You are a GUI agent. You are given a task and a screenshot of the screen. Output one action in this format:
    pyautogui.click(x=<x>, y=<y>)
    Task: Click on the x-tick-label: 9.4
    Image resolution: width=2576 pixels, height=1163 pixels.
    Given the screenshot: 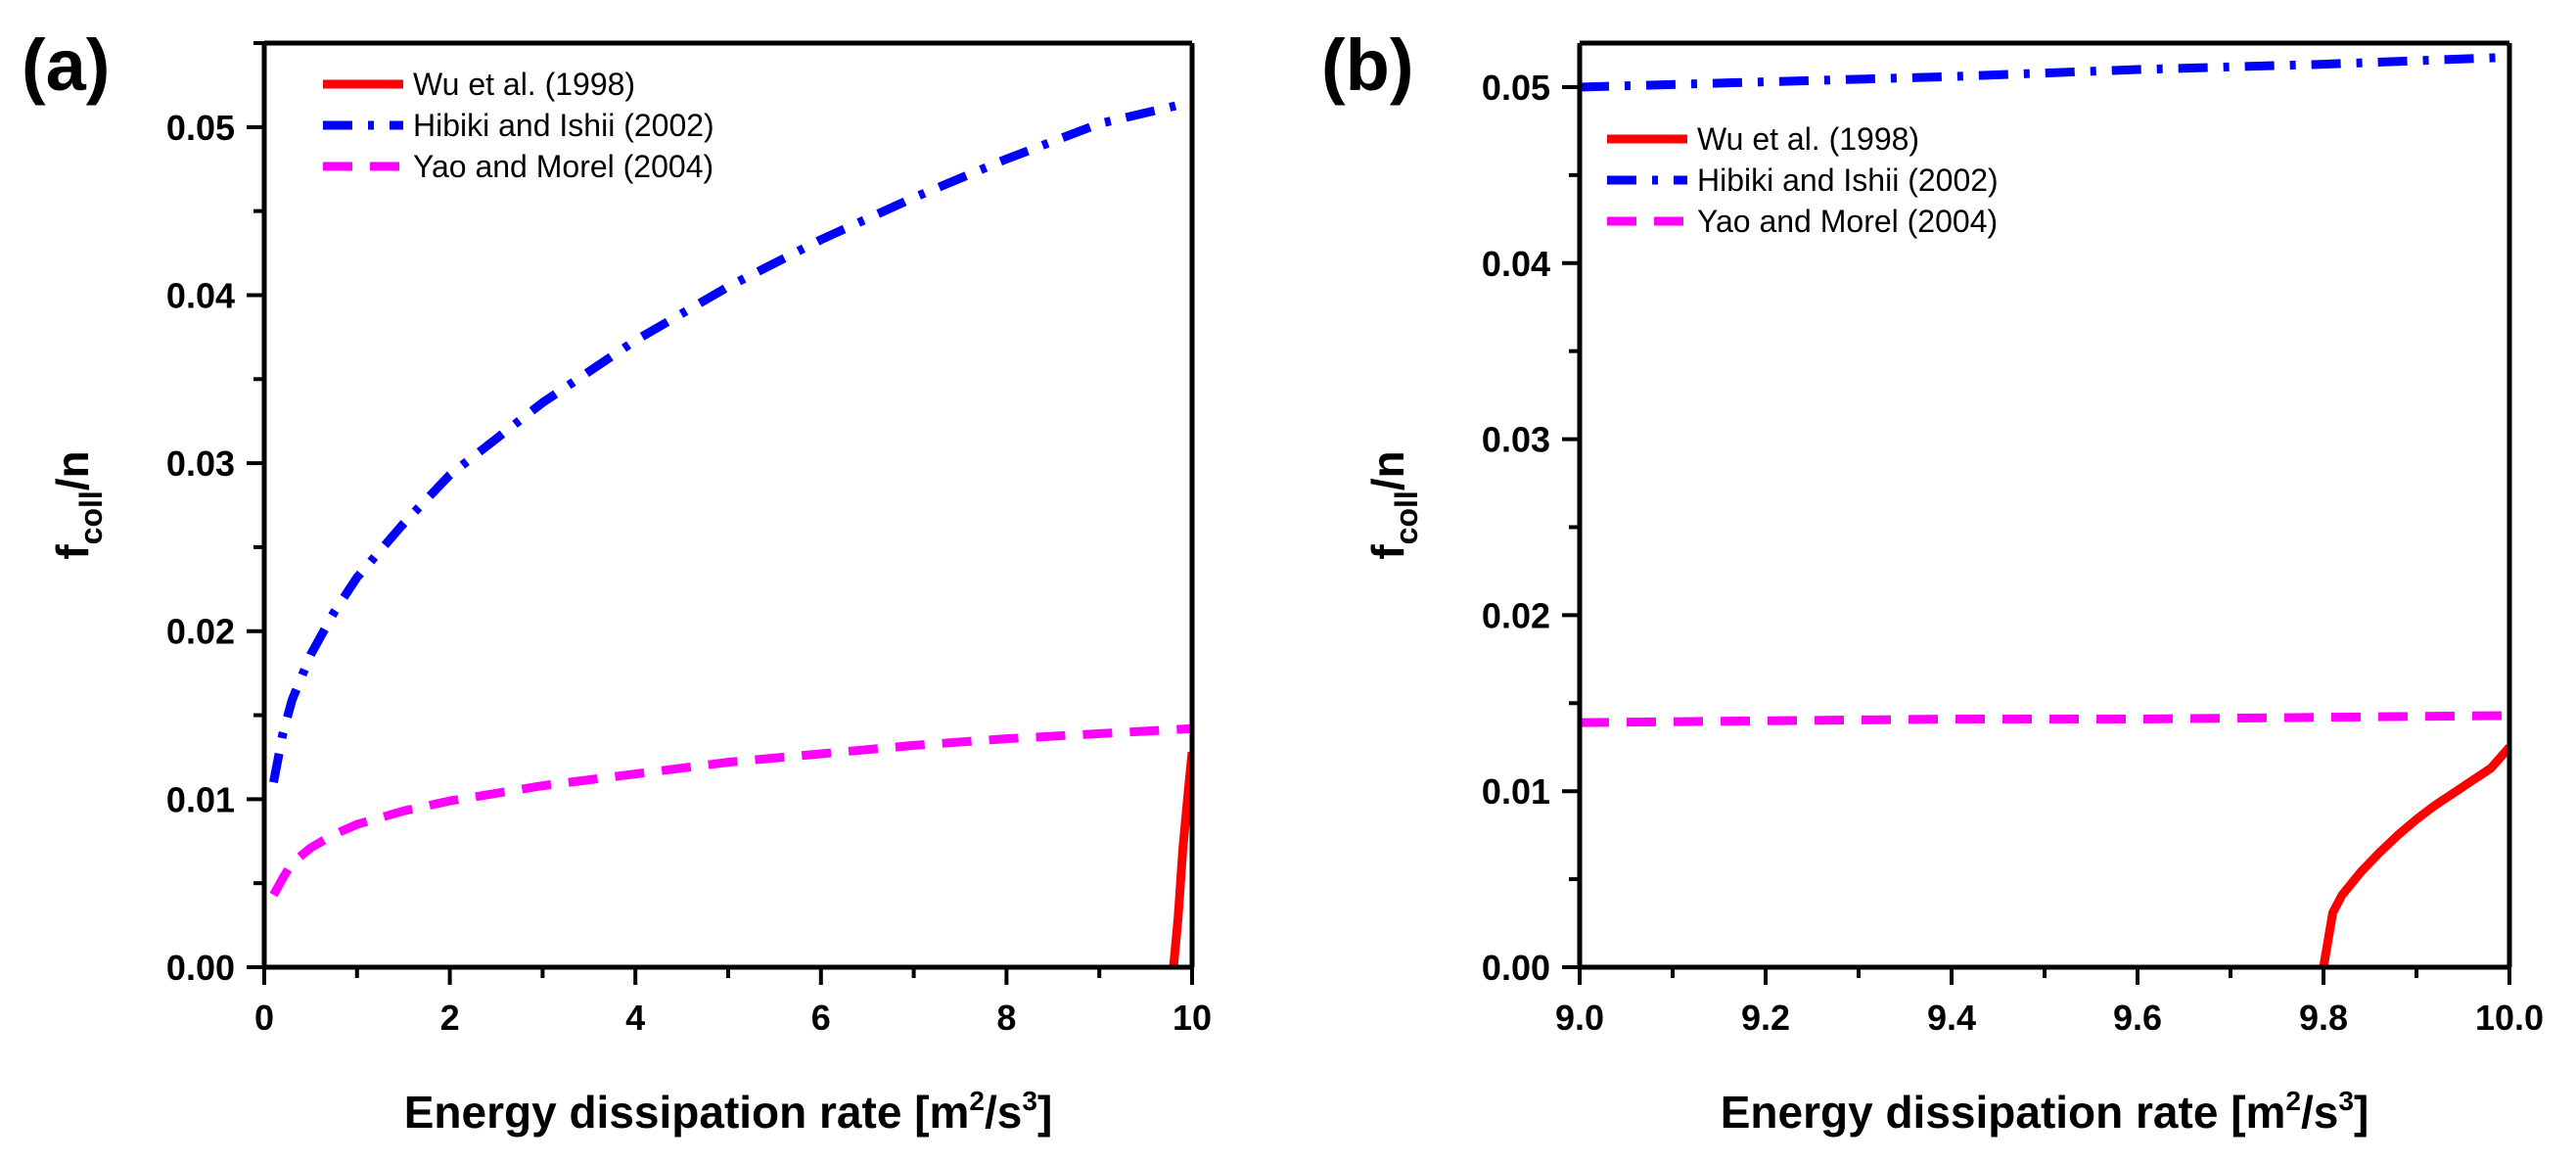 What is the action you would take?
    pyautogui.click(x=1952, y=1018)
    